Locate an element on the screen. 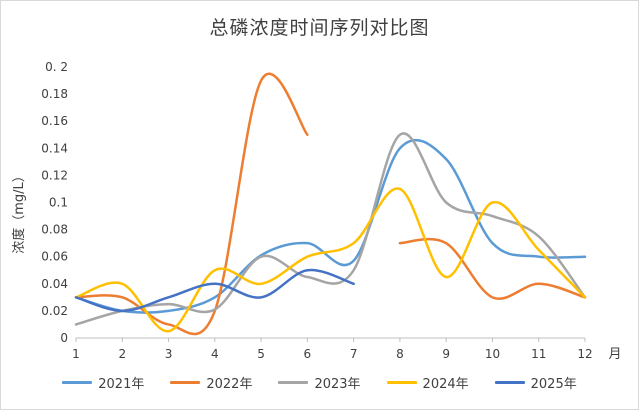 The height and width of the screenshot is (410, 639). chart-title: 总磷浓度时间序列对比图 is located at coordinates (319, 28).